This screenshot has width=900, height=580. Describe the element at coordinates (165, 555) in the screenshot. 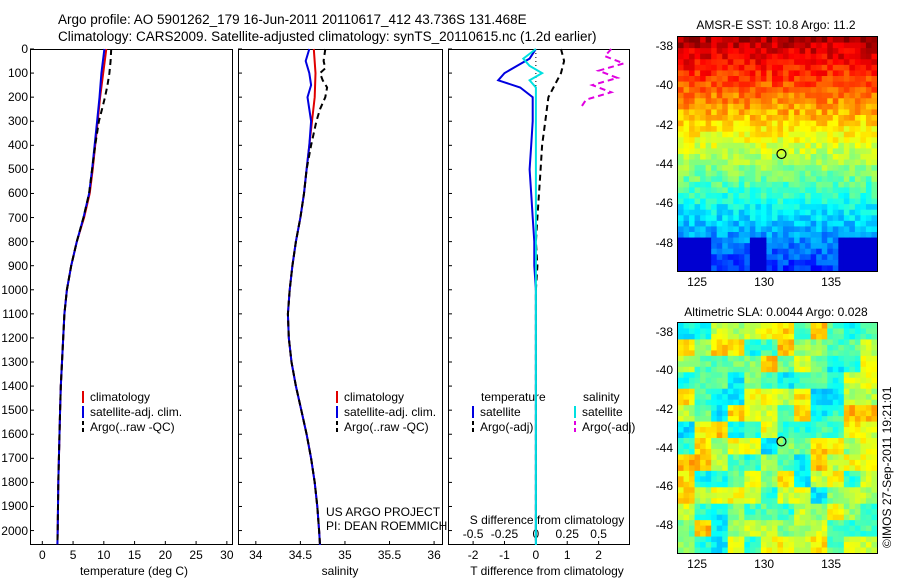

I see `x-tick-label: 20` at that location.